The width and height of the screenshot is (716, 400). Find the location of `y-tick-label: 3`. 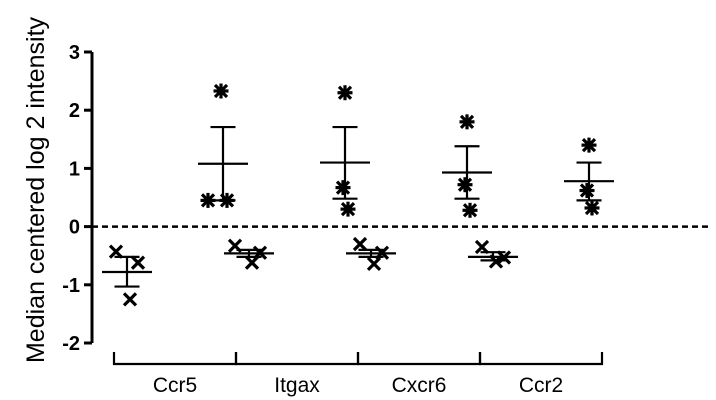

y-tick-label: 3 is located at coordinates (74, 53).